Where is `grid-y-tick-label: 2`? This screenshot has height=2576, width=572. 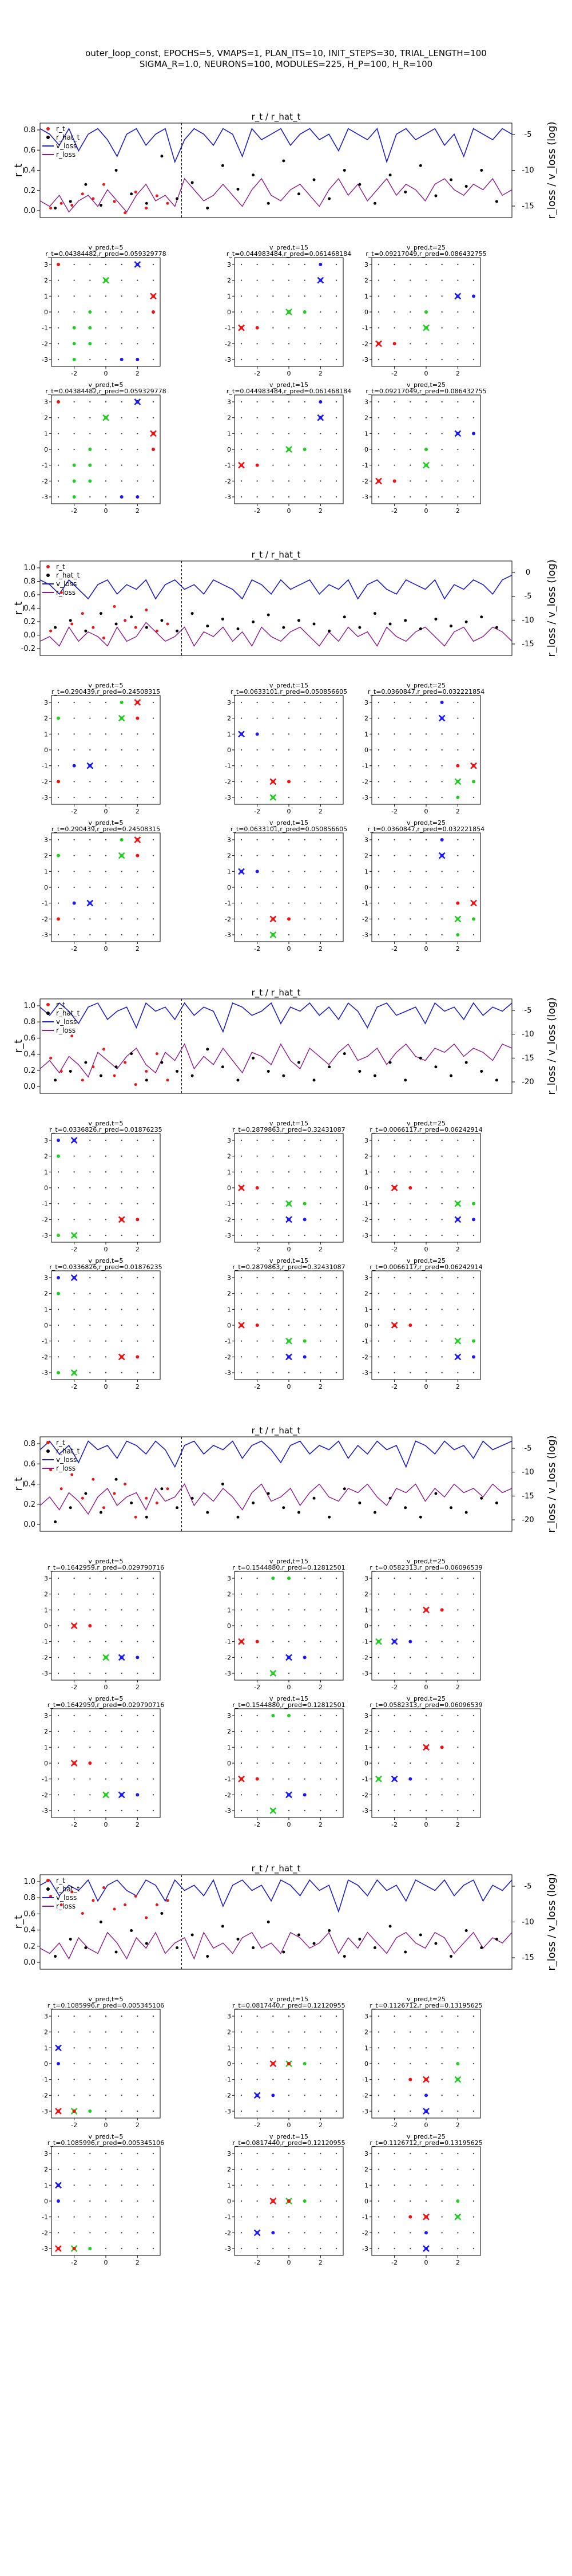
grid-y-tick-label: 2 is located at coordinates (46, 718).